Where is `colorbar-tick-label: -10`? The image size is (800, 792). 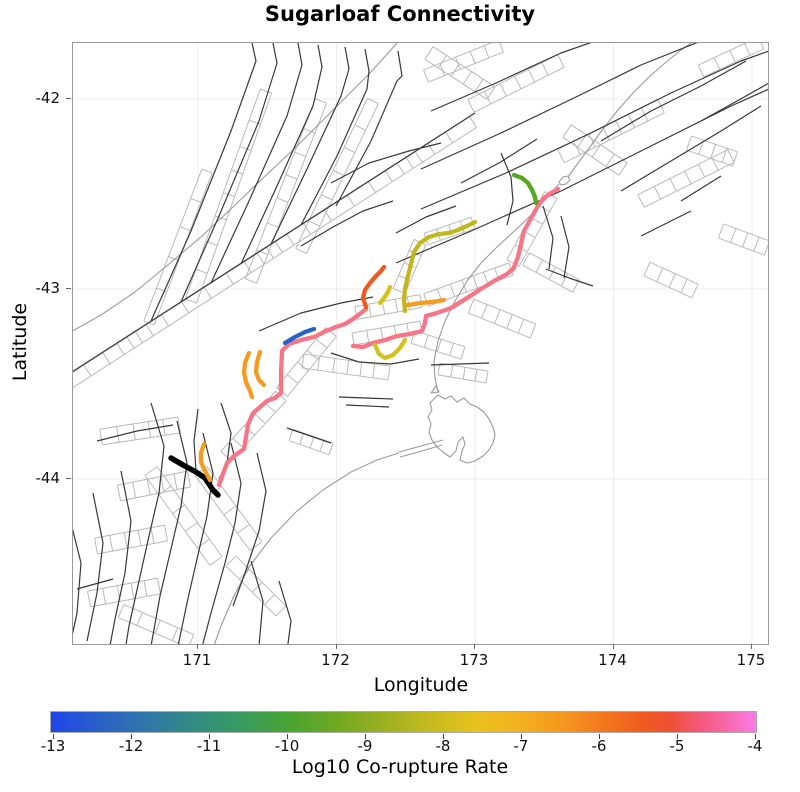 colorbar-tick-label: -10 is located at coordinates (287, 746).